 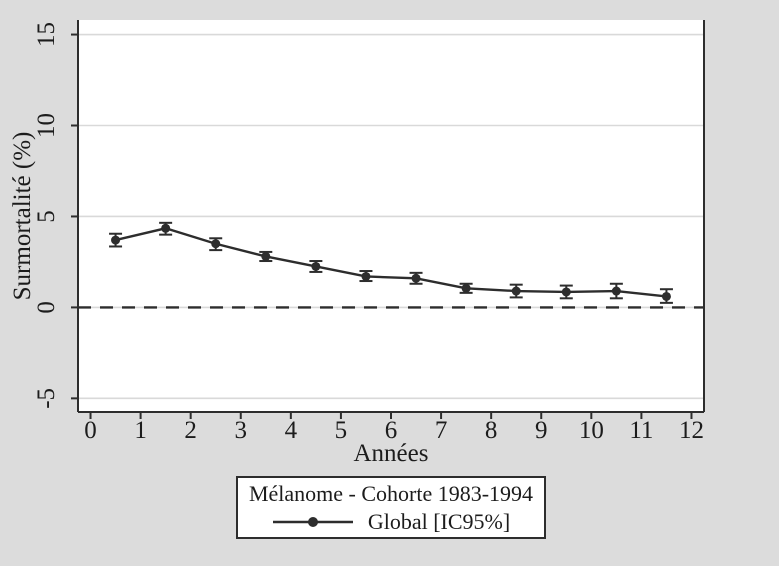 What do you see at coordinates (691, 430) in the screenshot?
I see `x-tick-label: 12` at bounding box center [691, 430].